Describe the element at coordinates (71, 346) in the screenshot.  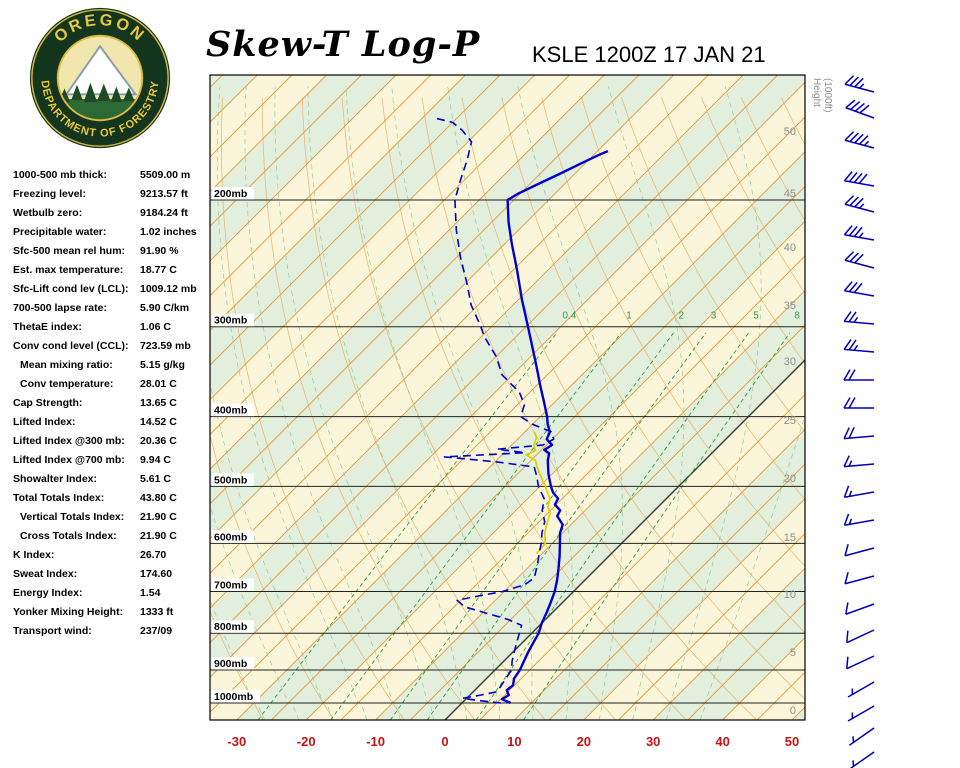
I see `stat-label: Conv cond level (CCL):` at that location.